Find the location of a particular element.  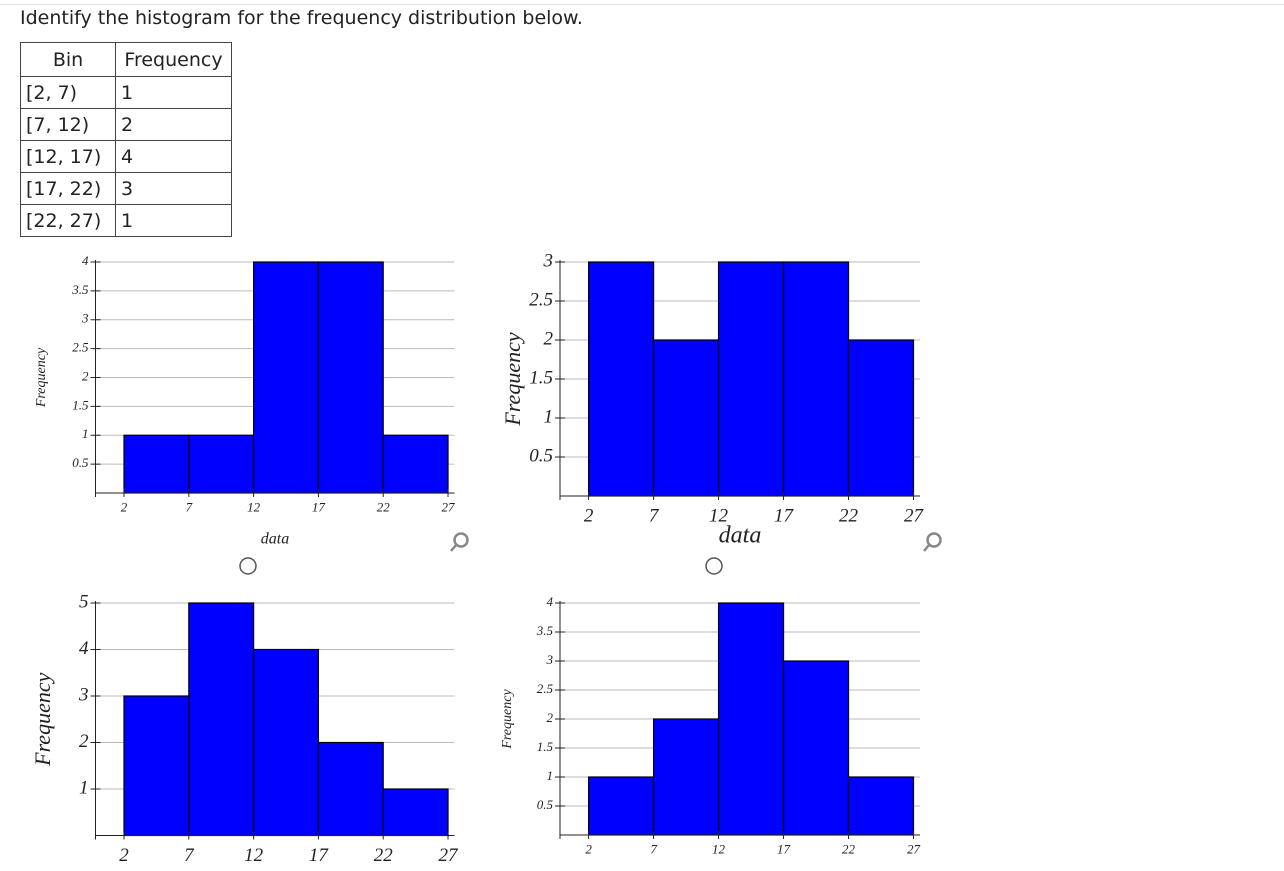

header-cell: Bin is located at coordinates (68, 59).